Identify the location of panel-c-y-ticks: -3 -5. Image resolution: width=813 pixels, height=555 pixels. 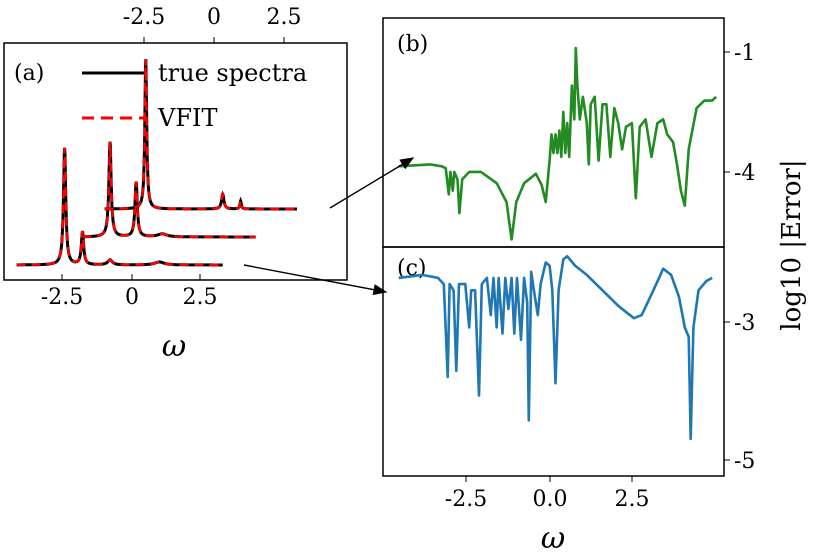
(739, 392).